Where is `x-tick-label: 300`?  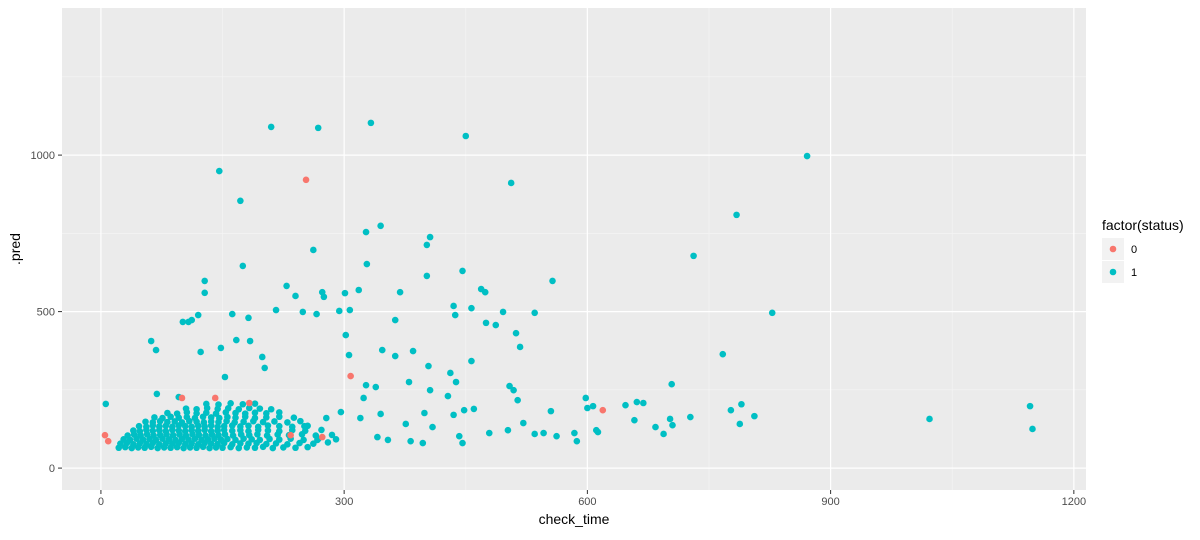 x-tick-label: 300 is located at coordinates (344, 502).